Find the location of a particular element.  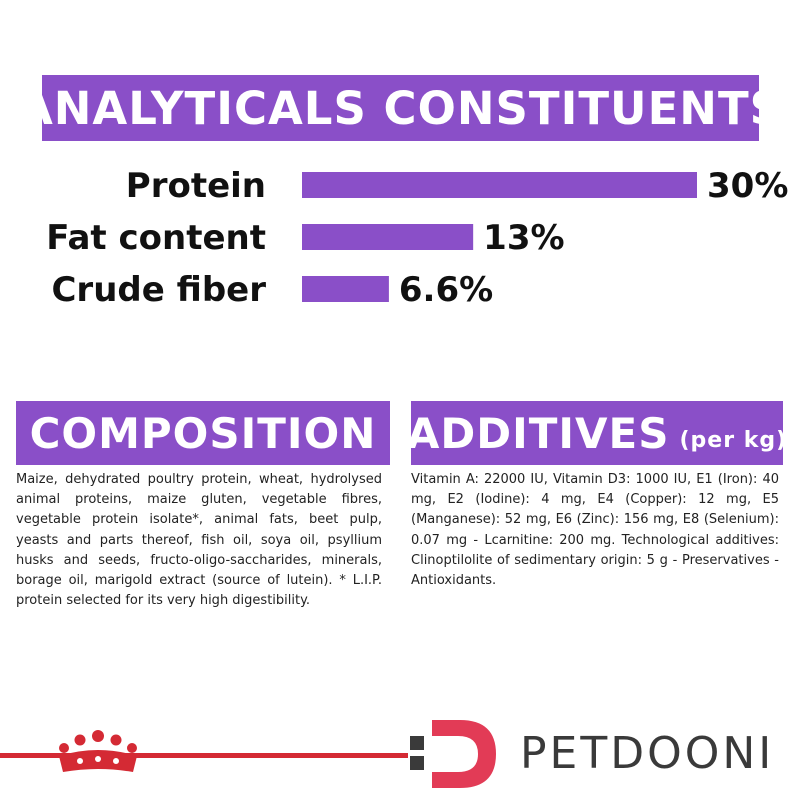

additives-header: ADDITIVES (per kg) is located at coordinates (596, 433).